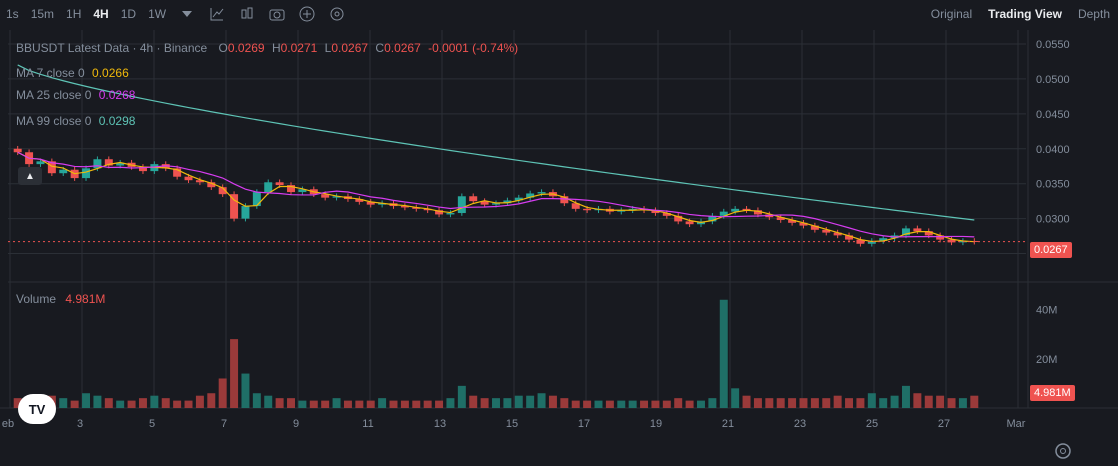  What do you see at coordinates (187, 14) in the screenshot?
I see `chevron-down-icon` at bounding box center [187, 14].